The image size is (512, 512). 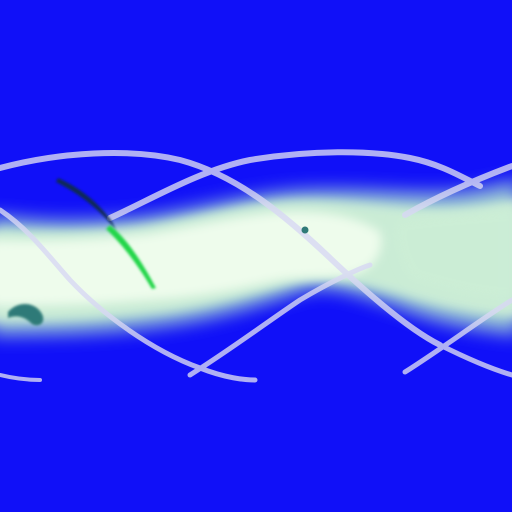 I want to click on teal-blob, so click(x=26, y=314).